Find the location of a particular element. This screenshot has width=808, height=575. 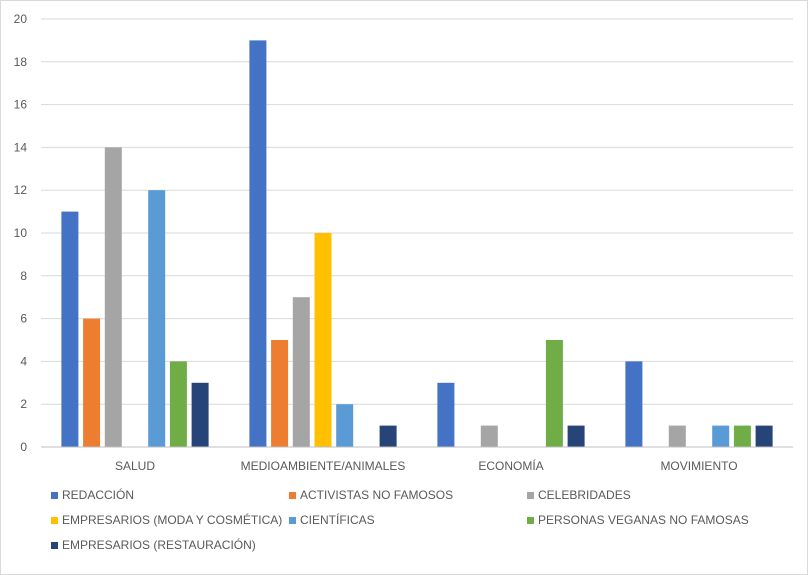

y-tick-label: 10 is located at coordinates (21, 233).